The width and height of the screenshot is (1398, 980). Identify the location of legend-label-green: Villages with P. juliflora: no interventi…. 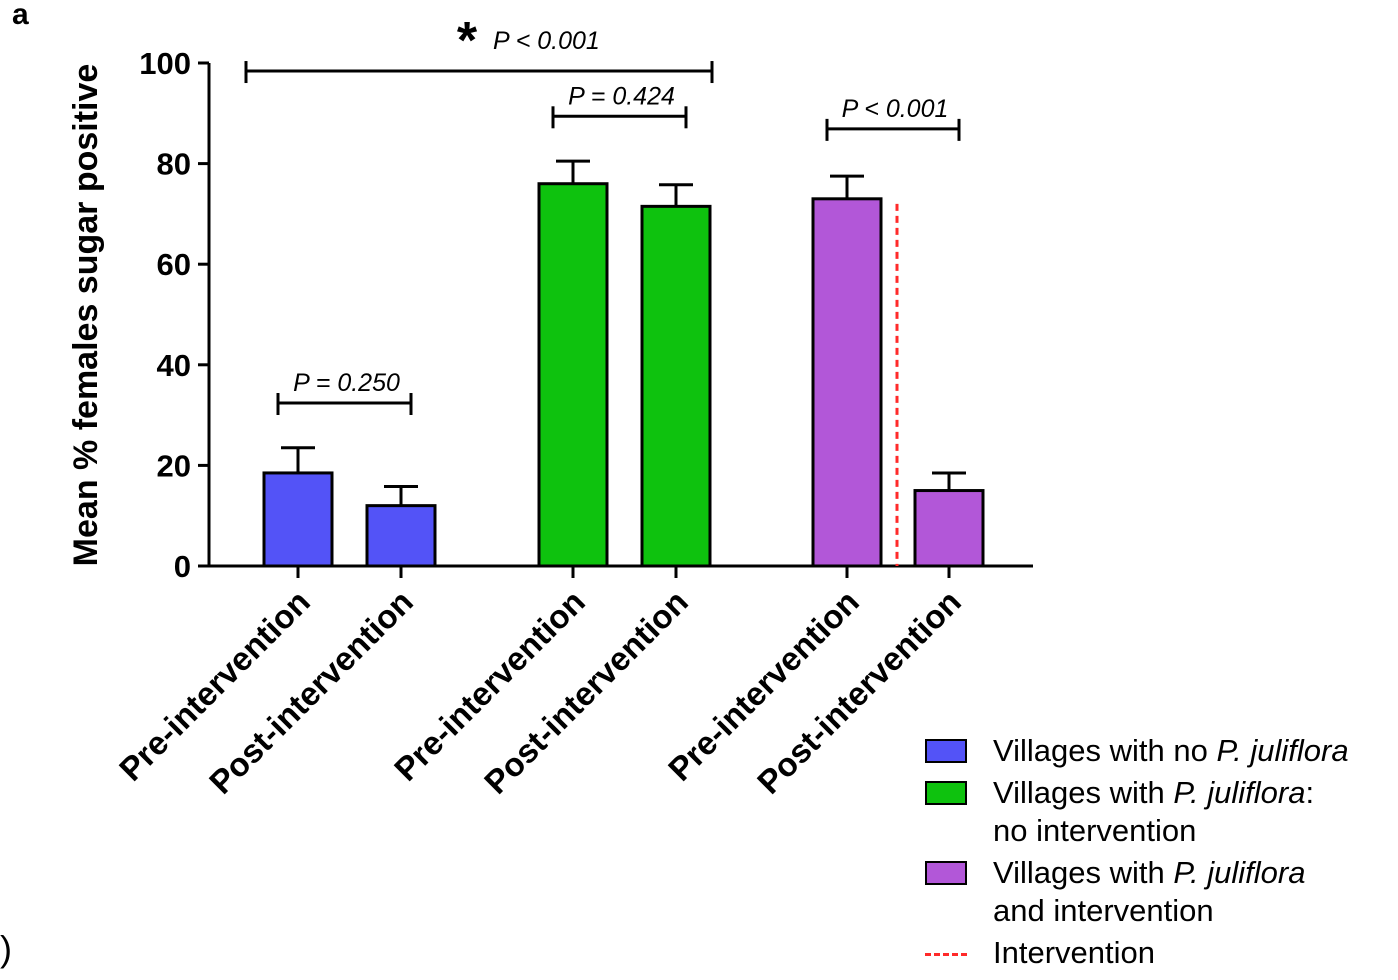
(1154, 811).